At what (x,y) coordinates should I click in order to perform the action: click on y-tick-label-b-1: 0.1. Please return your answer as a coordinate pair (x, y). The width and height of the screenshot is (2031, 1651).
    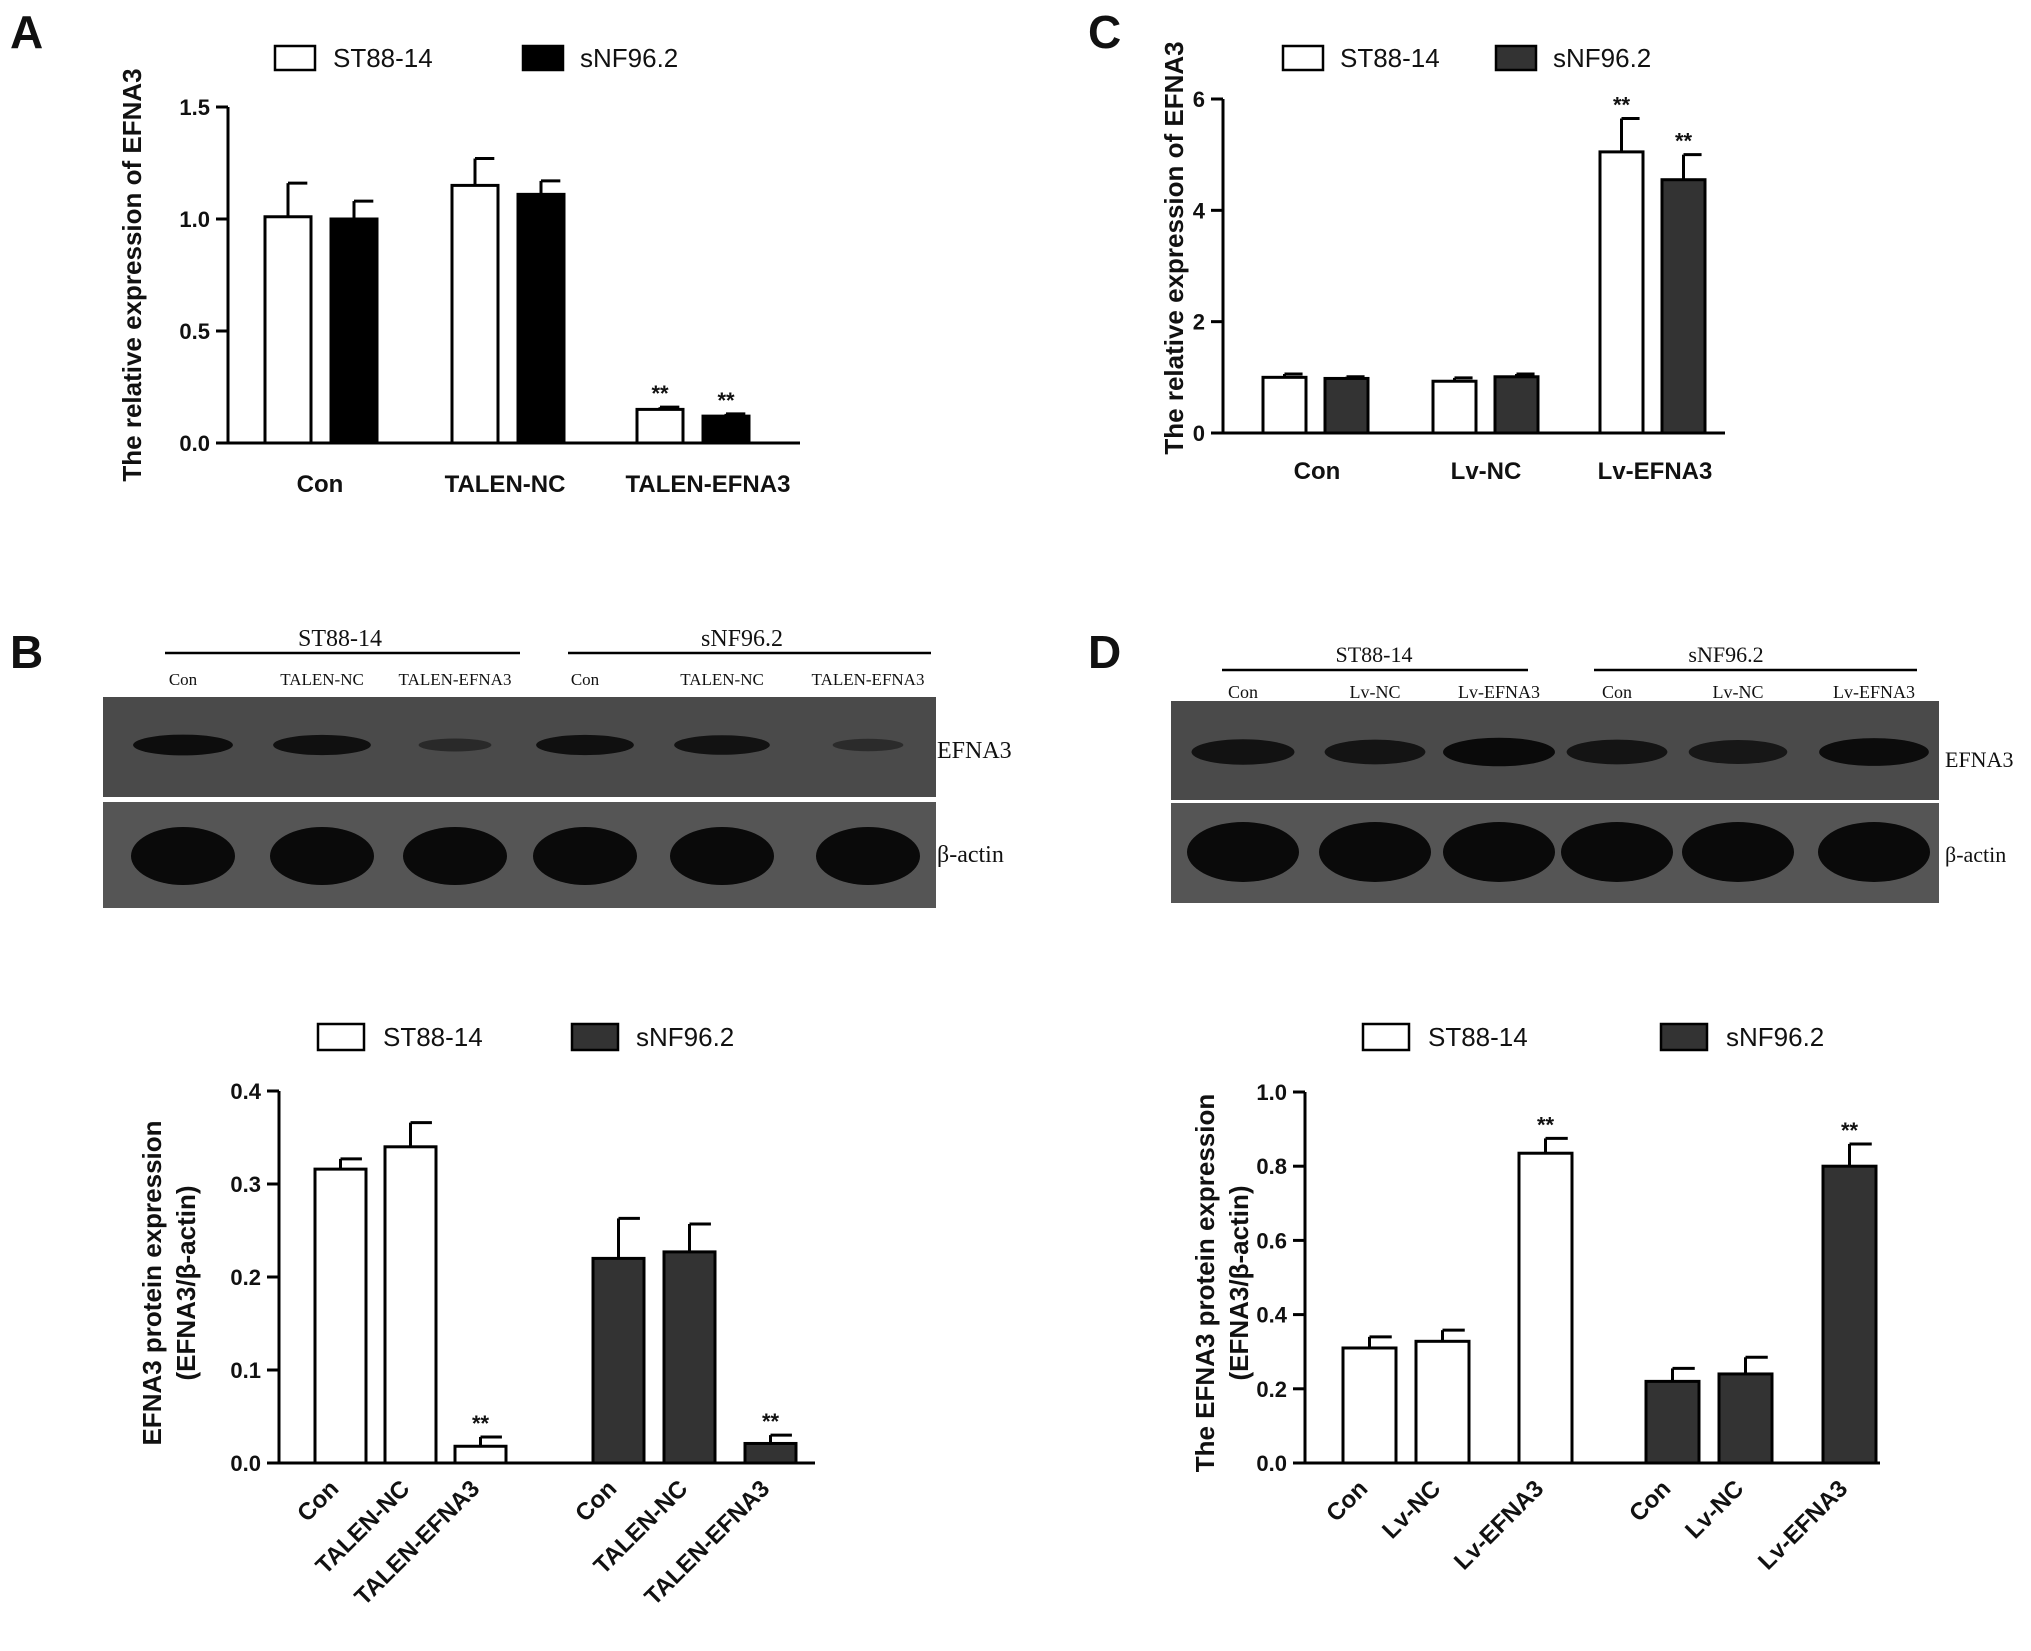
    Looking at the image, I should click on (245, 1370).